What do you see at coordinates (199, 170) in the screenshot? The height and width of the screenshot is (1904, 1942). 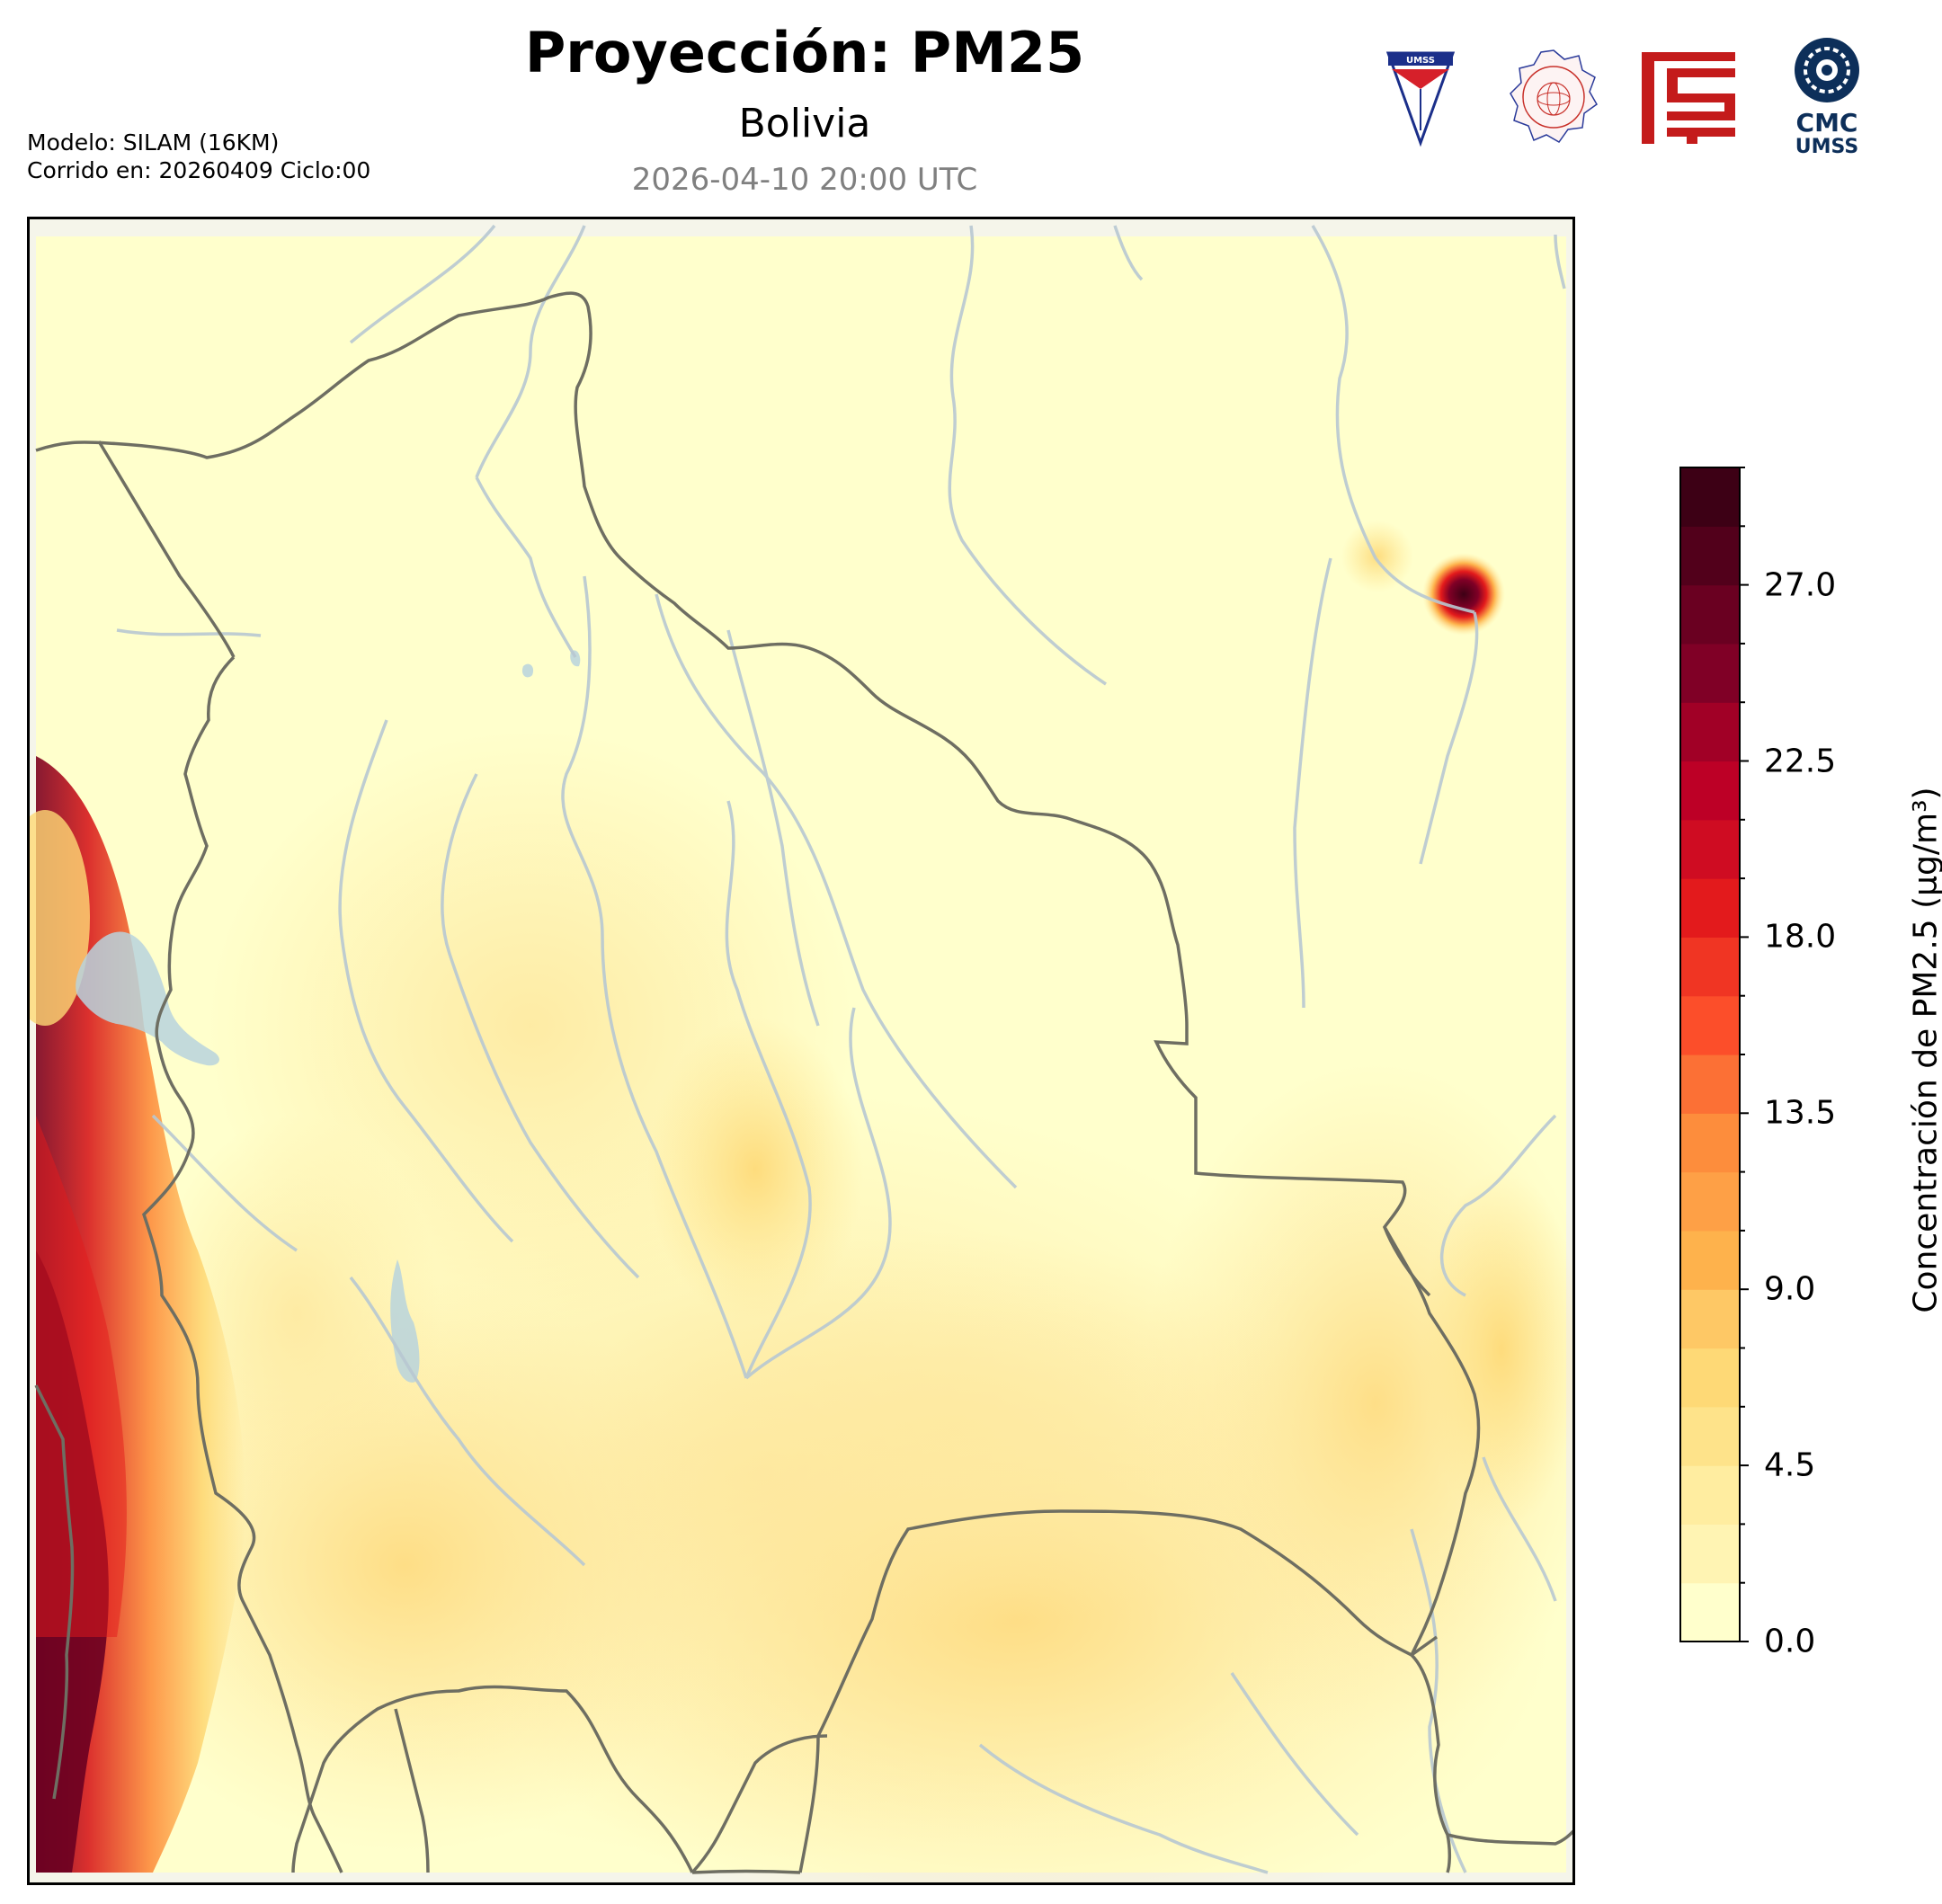 I see `run-info: Corrido en: 20260409 Ciclo:00` at bounding box center [199, 170].